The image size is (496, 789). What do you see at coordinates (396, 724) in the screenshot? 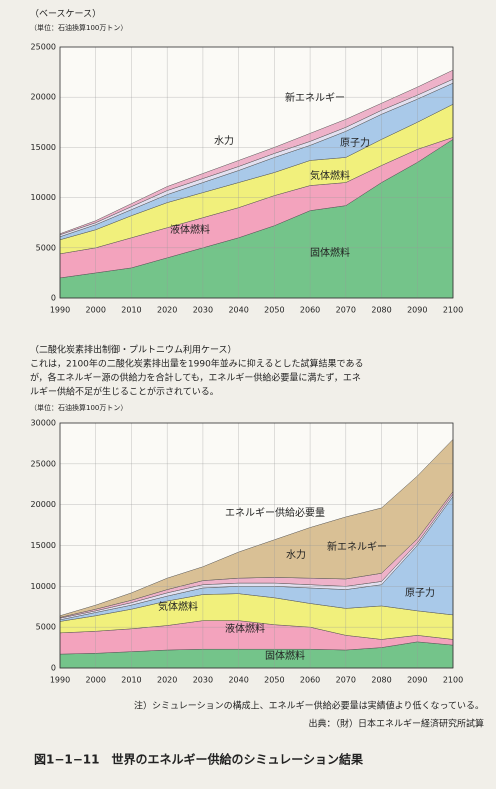
I see `source: 出典：（財）日本エネルギー経済研究所試算` at bounding box center [396, 724].